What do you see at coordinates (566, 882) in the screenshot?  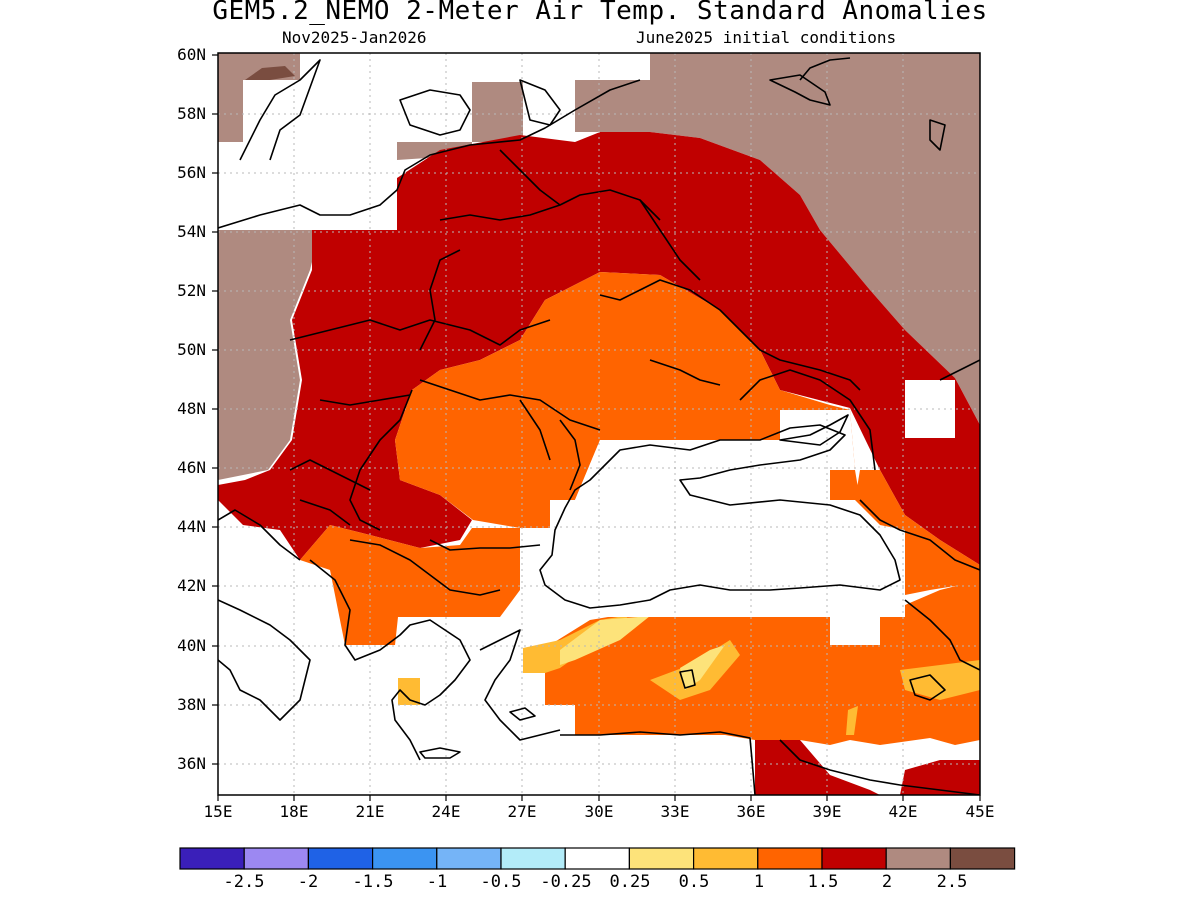 I see `colorbar-label: -0.25` at bounding box center [566, 882].